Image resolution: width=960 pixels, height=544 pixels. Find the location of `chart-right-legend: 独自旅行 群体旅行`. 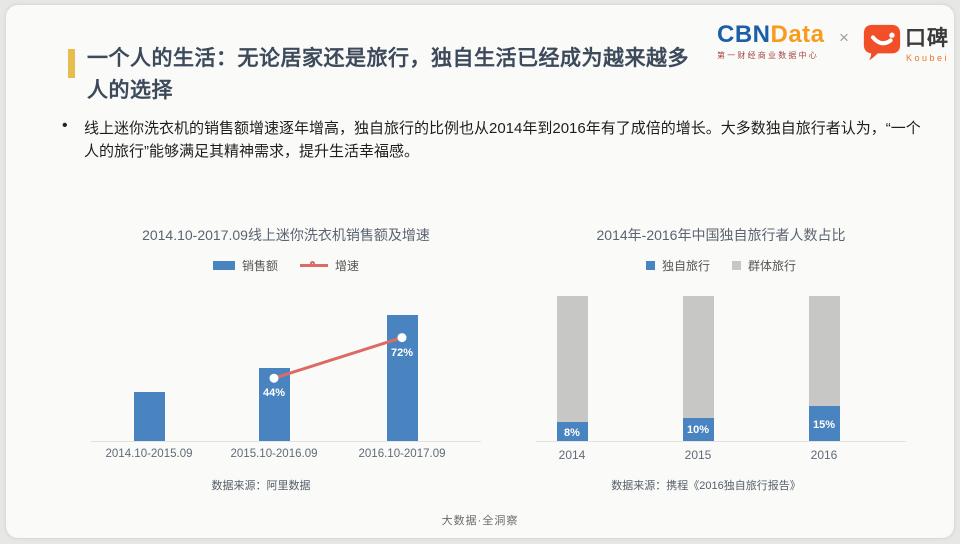

chart-right-legend: 独自旅行 群体旅行 is located at coordinates (721, 265).